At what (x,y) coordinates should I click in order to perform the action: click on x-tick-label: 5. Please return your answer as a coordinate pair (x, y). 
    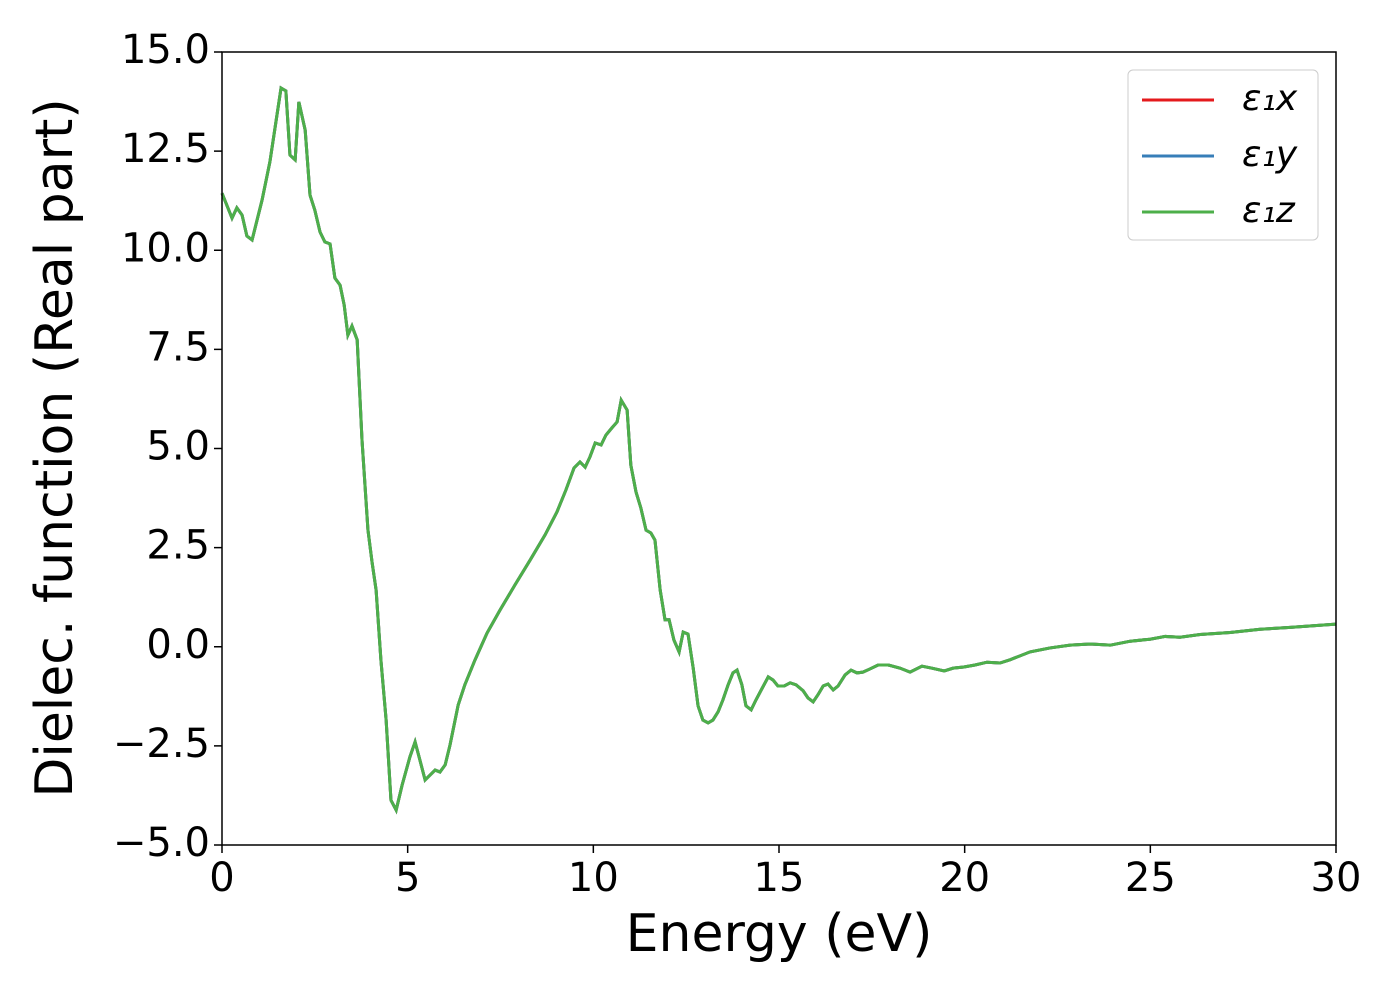
    Looking at the image, I should click on (407, 878).